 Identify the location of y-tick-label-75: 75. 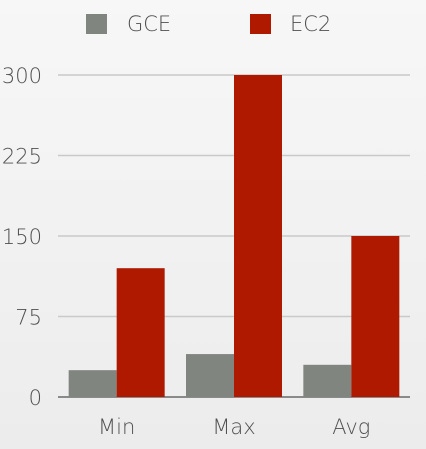
(28, 318).